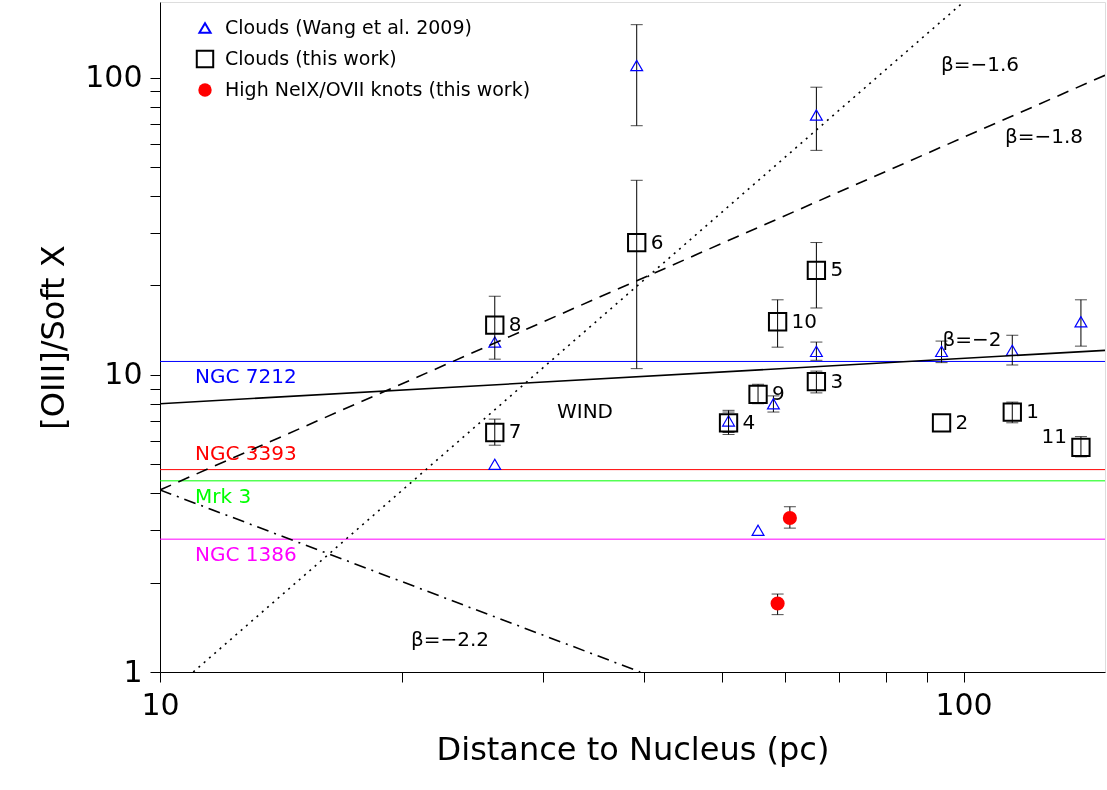 The height and width of the screenshot is (790, 1107). Describe the element at coordinates (633, 748) in the screenshot. I see `x-axis-title: Distance to Nucleus (pc)` at that location.